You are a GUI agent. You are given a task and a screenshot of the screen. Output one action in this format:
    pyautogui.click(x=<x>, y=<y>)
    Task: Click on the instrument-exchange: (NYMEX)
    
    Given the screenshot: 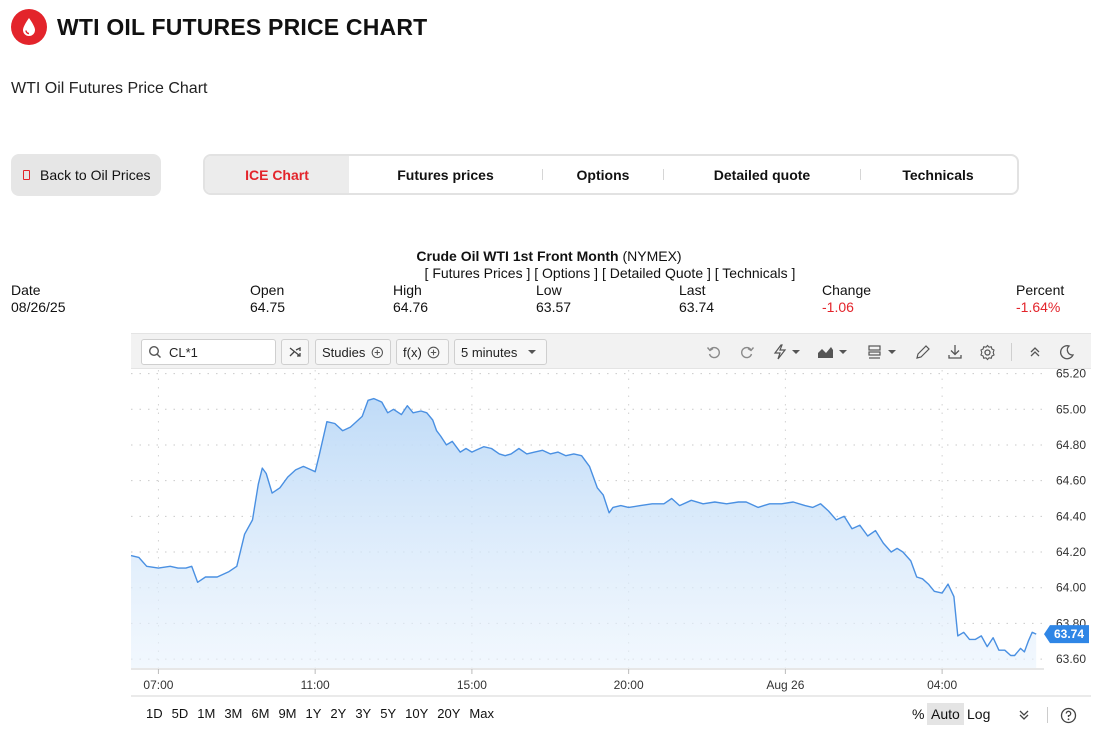 What is the action you would take?
    pyautogui.click(x=652, y=256)
    